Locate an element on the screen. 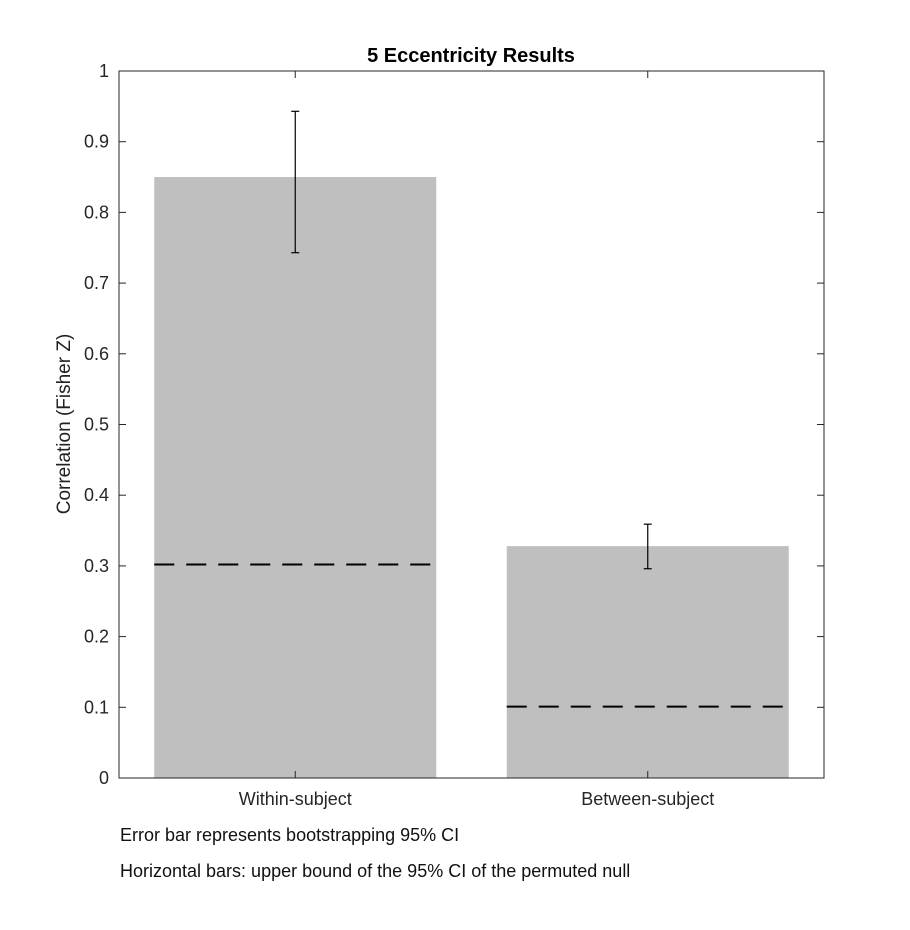  y-tick-label: 0.7 is located at coordinates (96, 283).